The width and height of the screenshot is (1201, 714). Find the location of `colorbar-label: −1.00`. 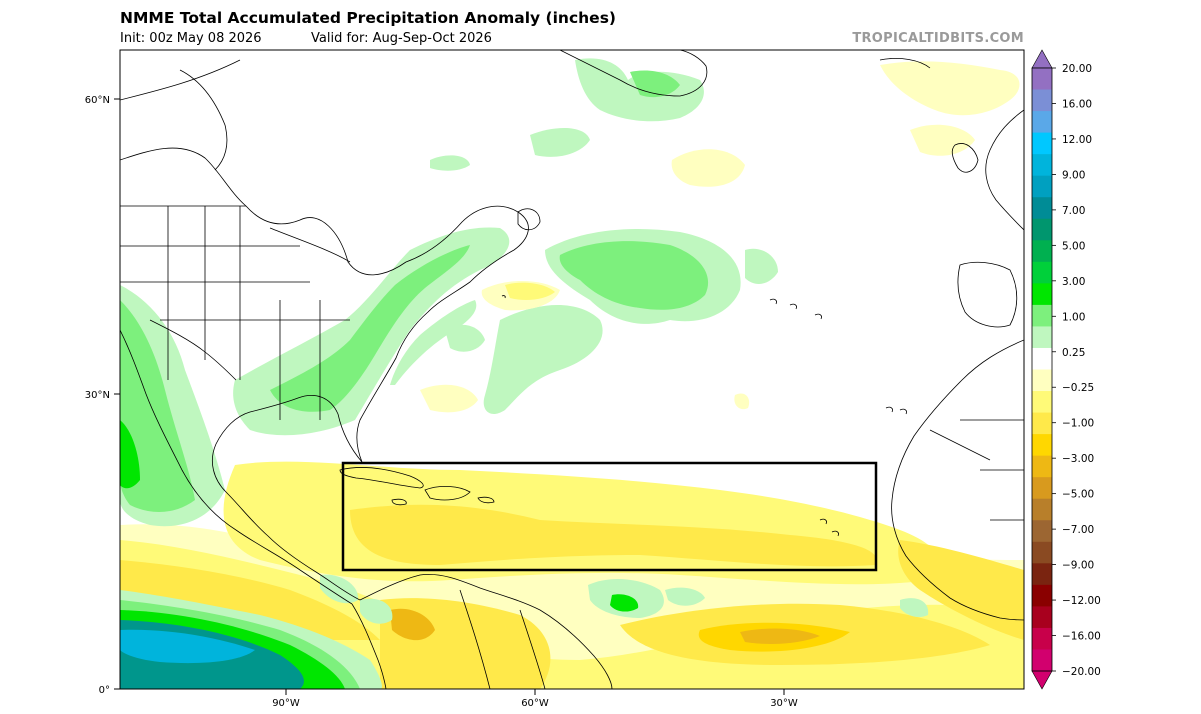

colorbar-label: −1.00 is located at coordinates (1078, 424).